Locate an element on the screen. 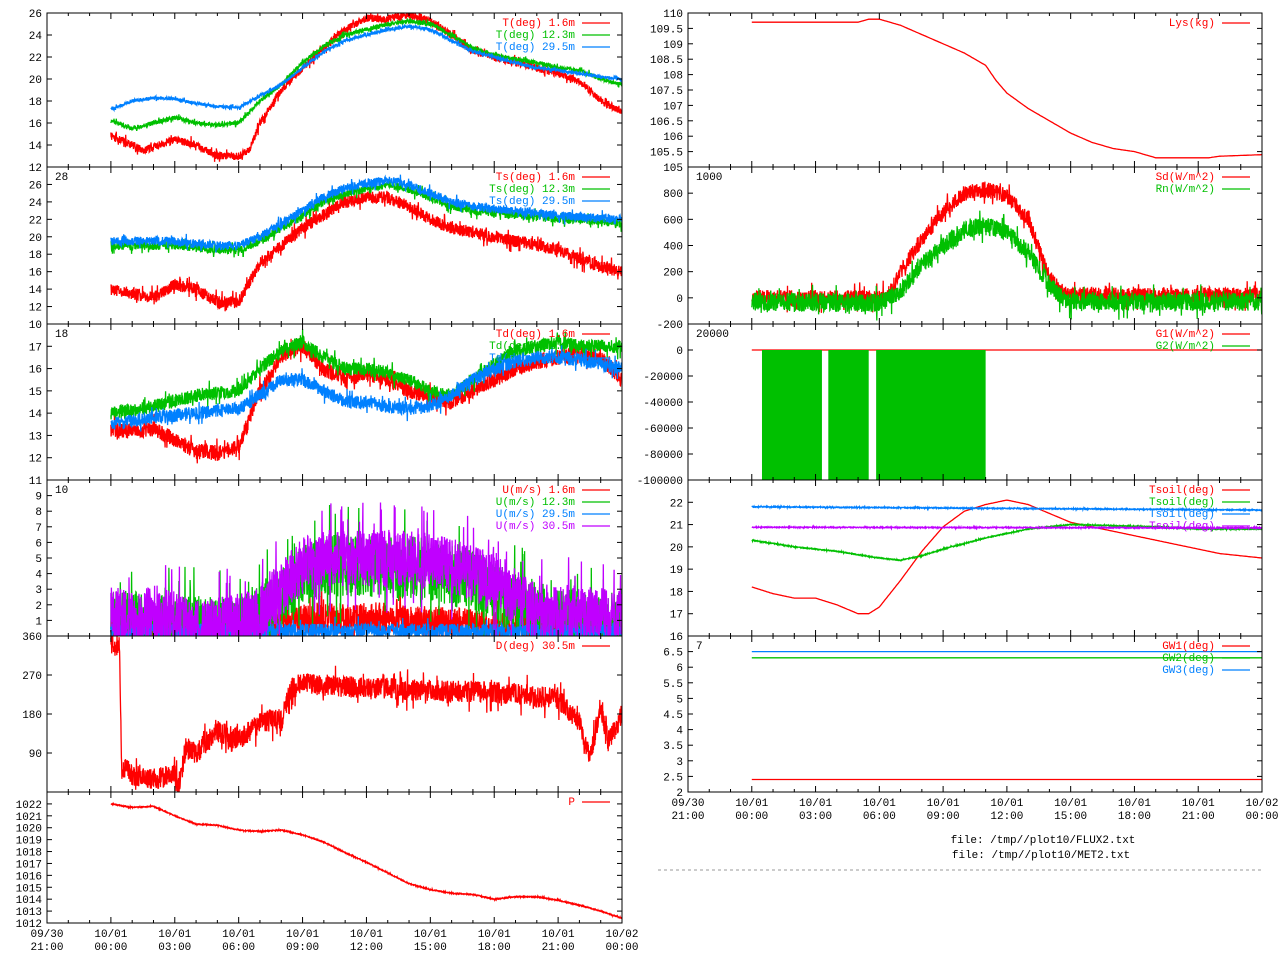 Image resolution: width=1280 pixels, height=960 pixels. legend-label: T(deg) 12.3m is located at coordinates (536, 36).